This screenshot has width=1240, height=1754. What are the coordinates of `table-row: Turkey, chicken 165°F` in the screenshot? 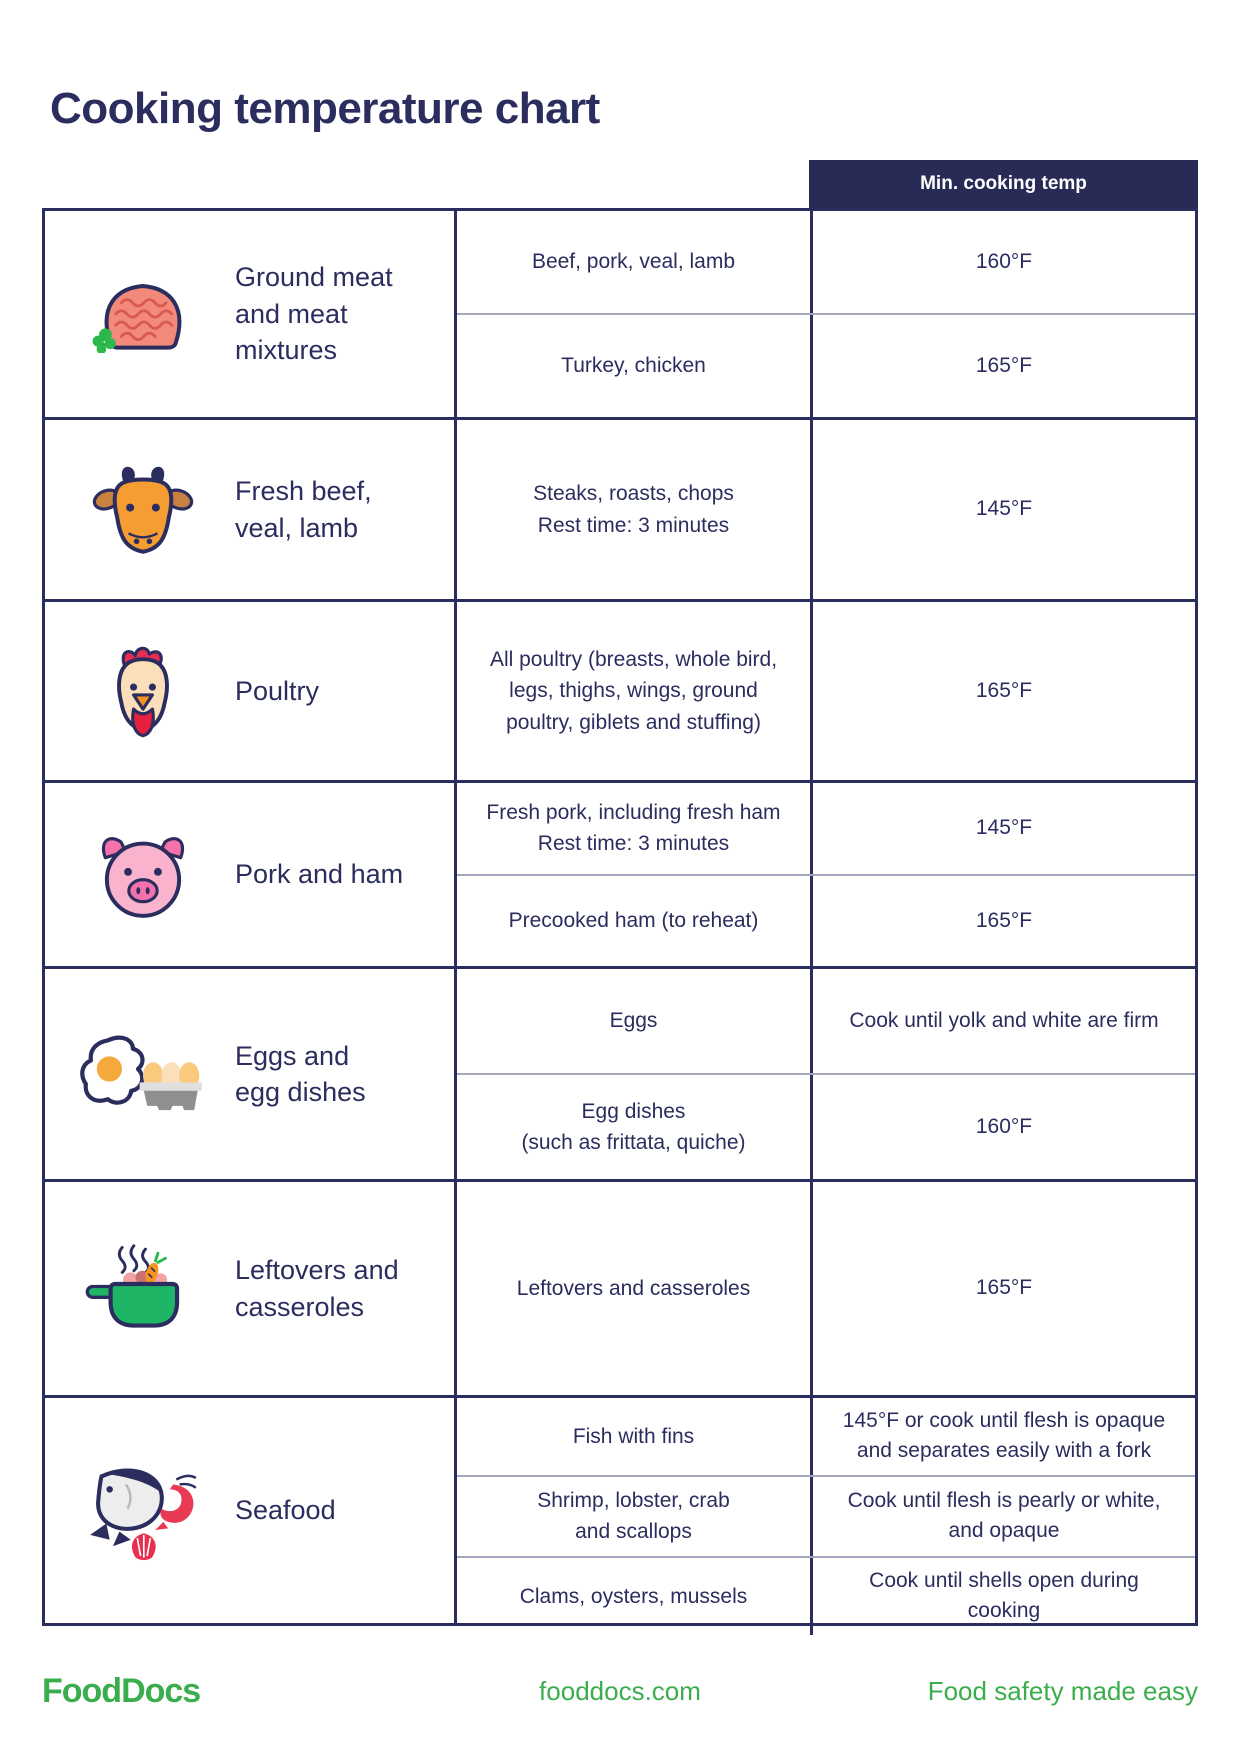 It's located at (826, 365).